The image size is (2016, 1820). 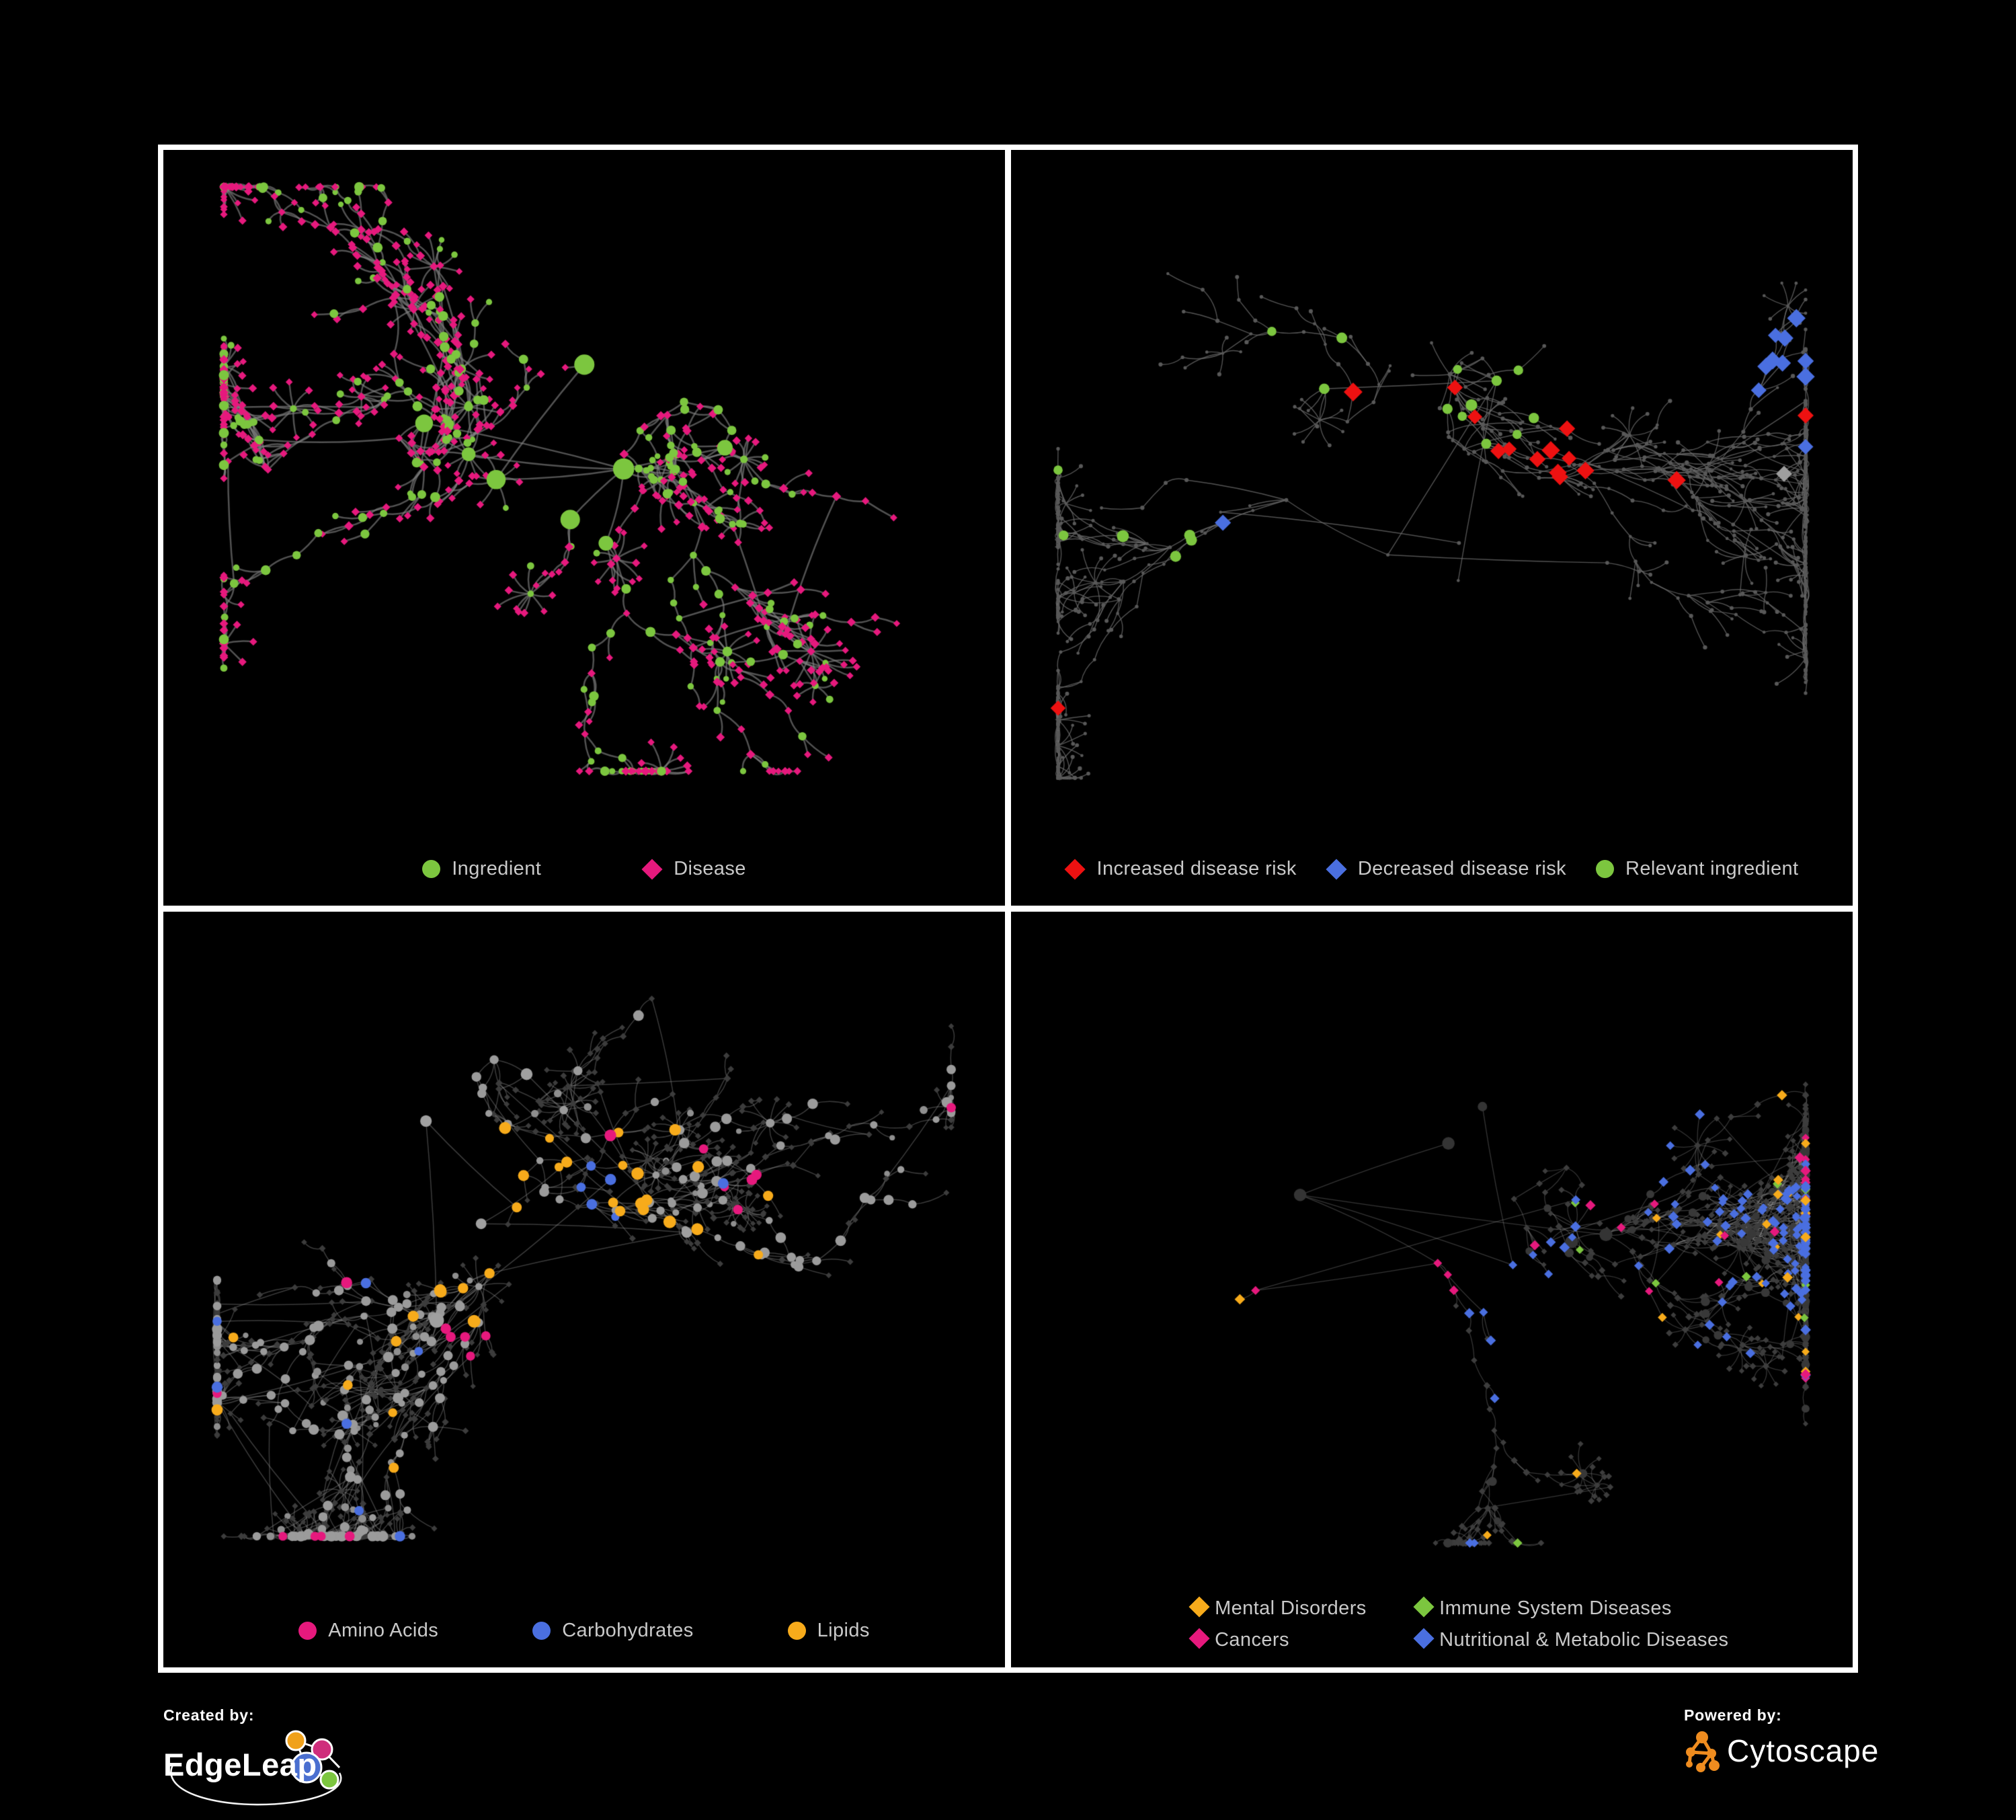 I want to click on immune-system-diseases-marker-icon, so click(x=1424, y=1607).